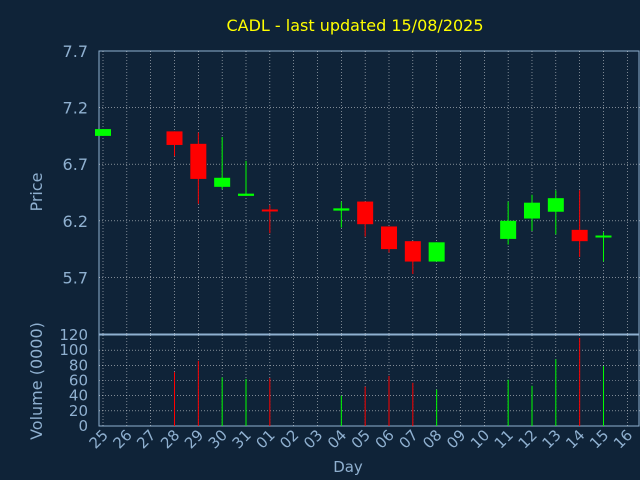 The height and width of the screenshot is (480, 640). What do you see at coordinates (99, 439) in the screenshot?
I see `x-tick-label: 25` at bounding box center [99, 439].